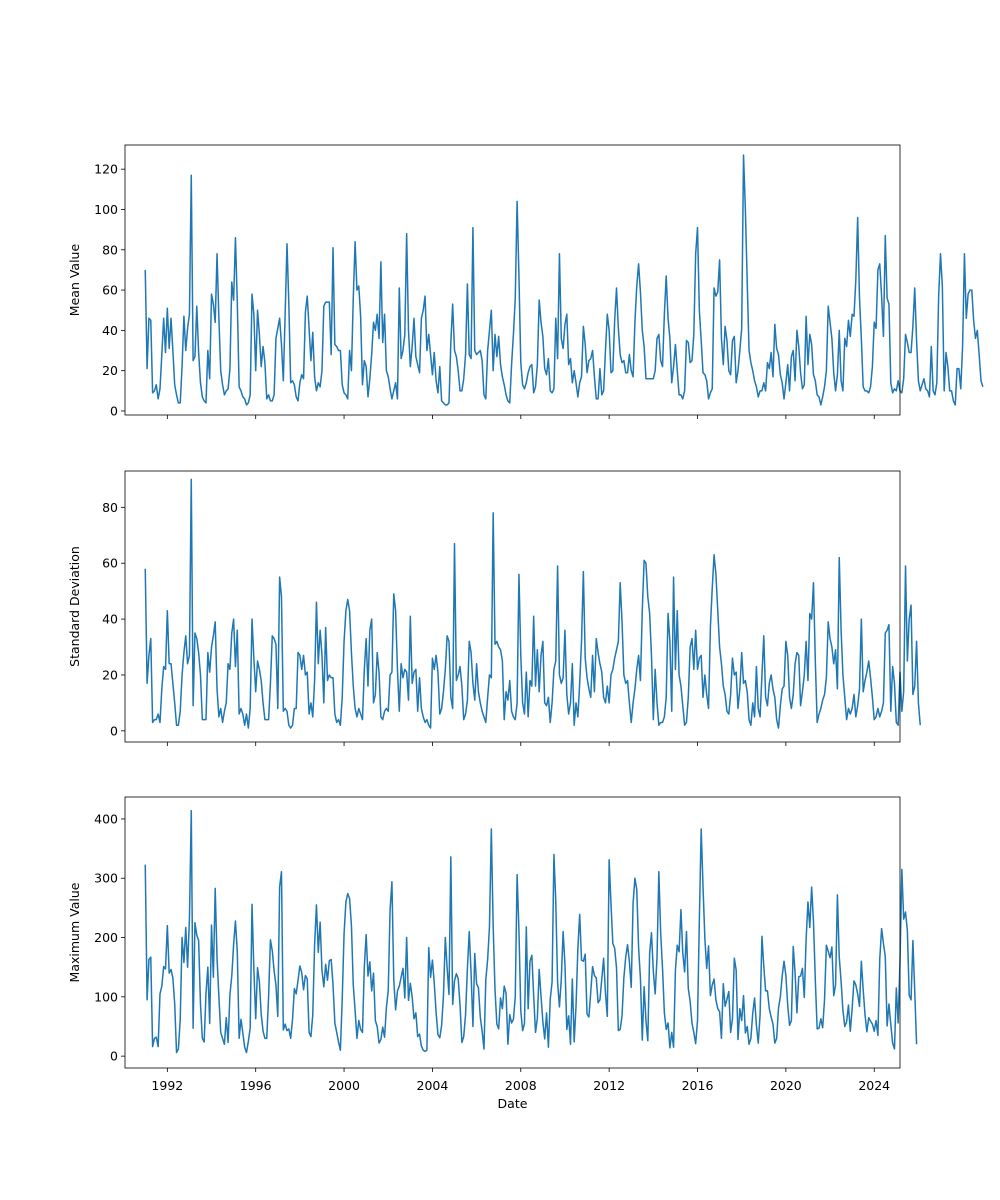  What do you see at coordinates (609, 1085) in the screenshot?
I see `x-tick-label: 2012` at bounding box center [609, 1085].